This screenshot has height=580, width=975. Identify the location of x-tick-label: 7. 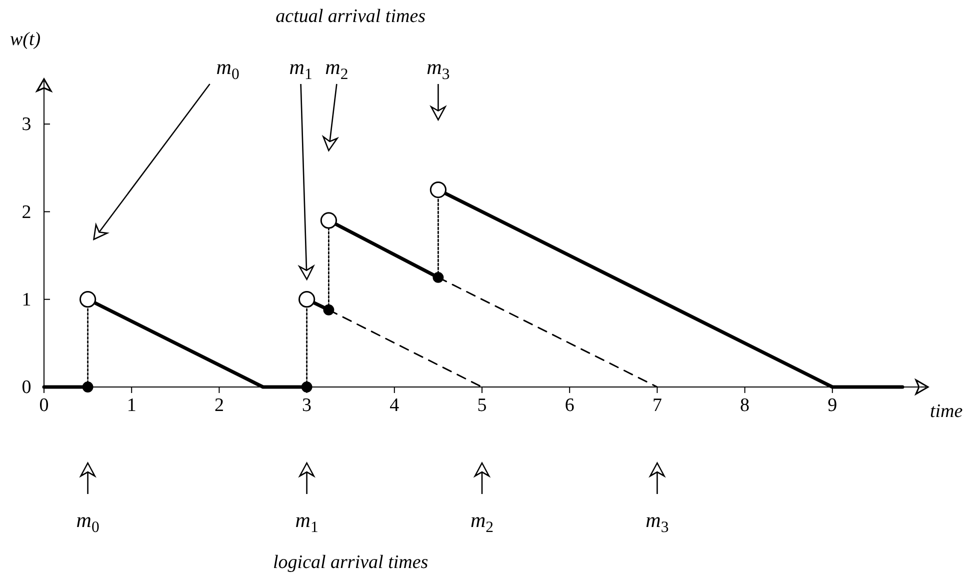
(657, 405).